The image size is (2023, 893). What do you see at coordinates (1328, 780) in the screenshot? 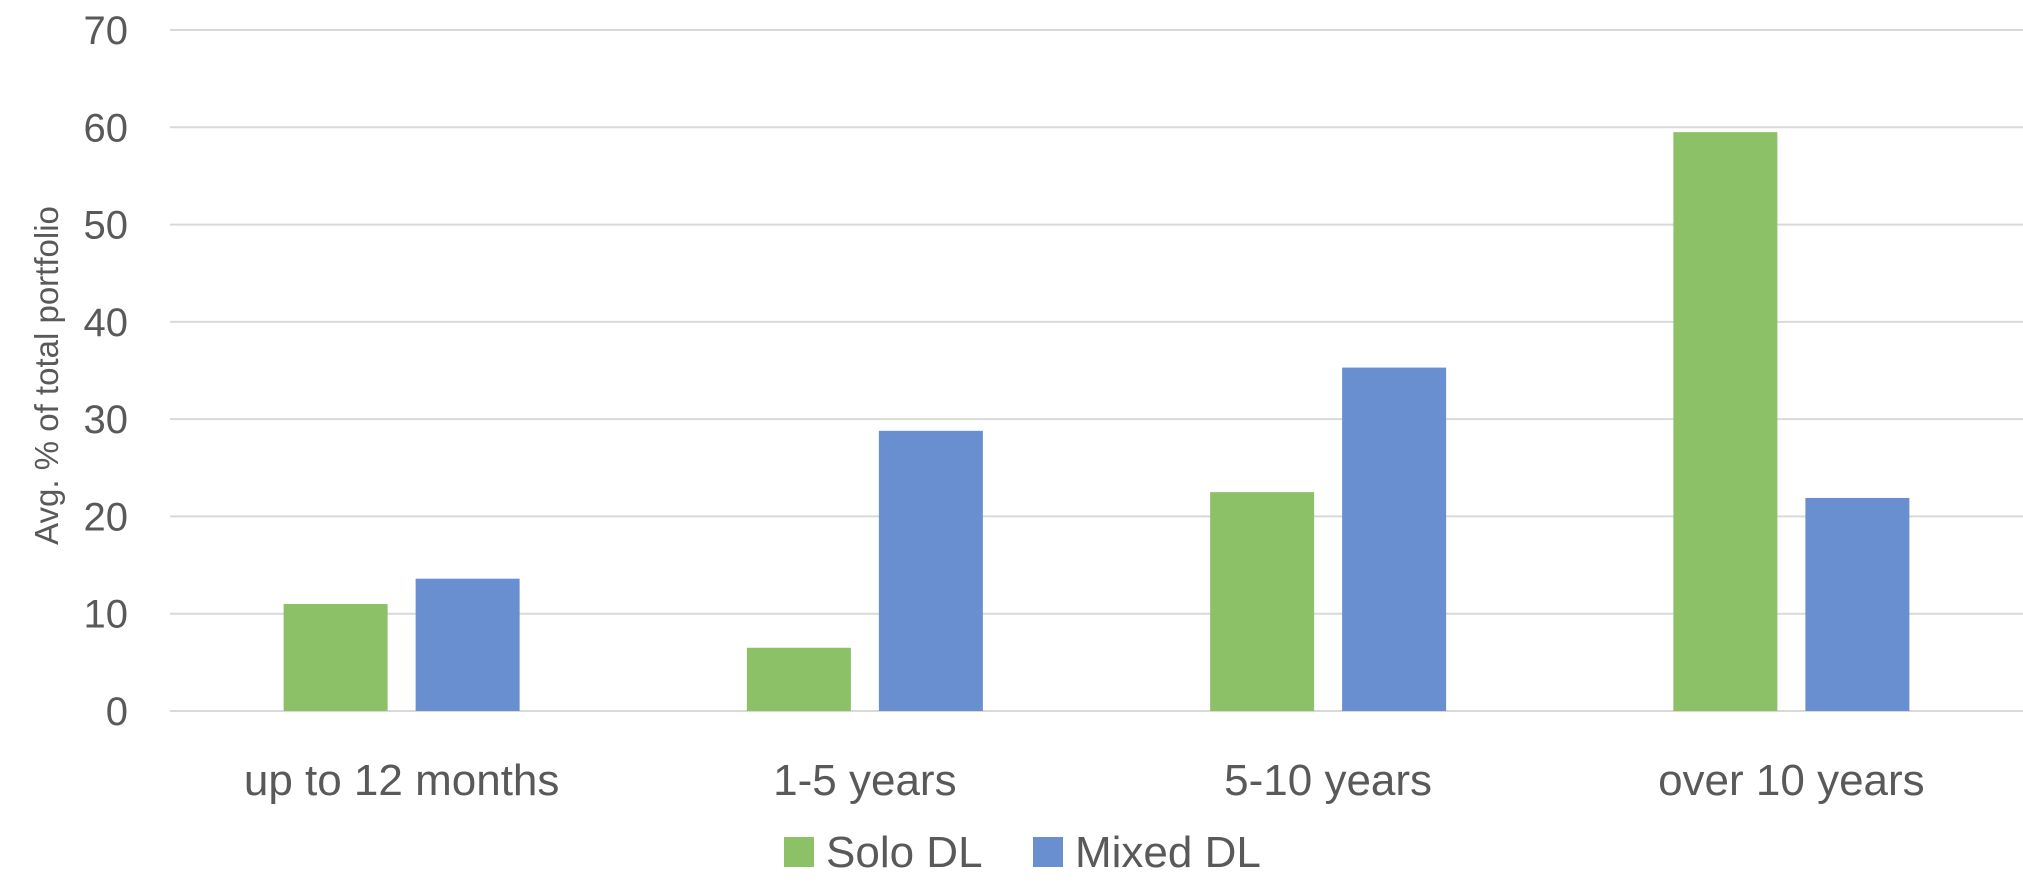
I see `x-category-label: 5-10 years` at bounding box center [1328, 780].